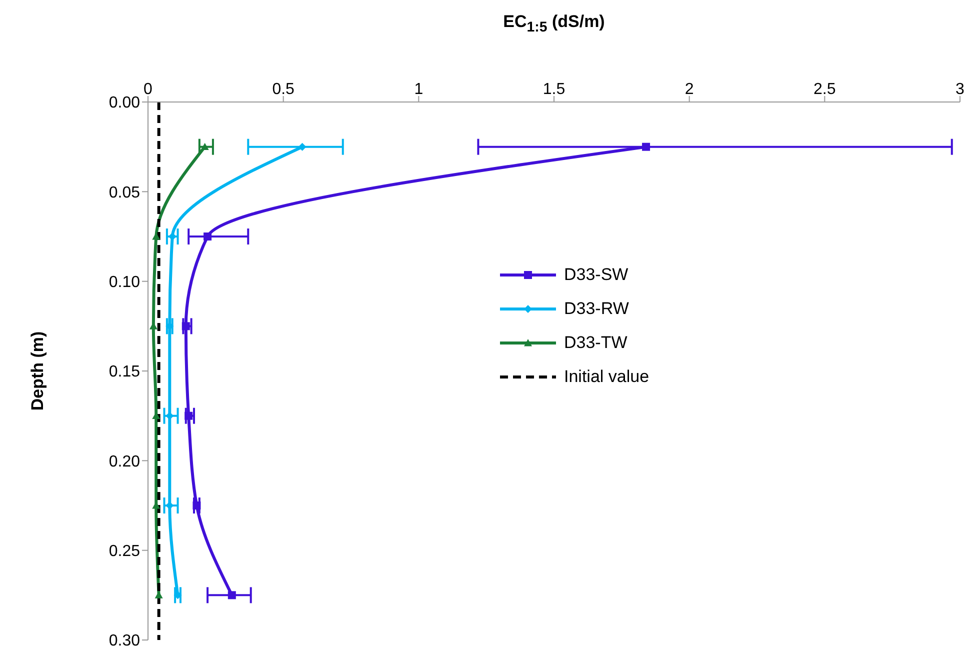 Image resolution: width=978 pixels, height=652 pixels. What do you see at coordinates (38, 371) in the screenshot?
I see `y-axis-title: Depth (m)` at bounding box center [38, 371].